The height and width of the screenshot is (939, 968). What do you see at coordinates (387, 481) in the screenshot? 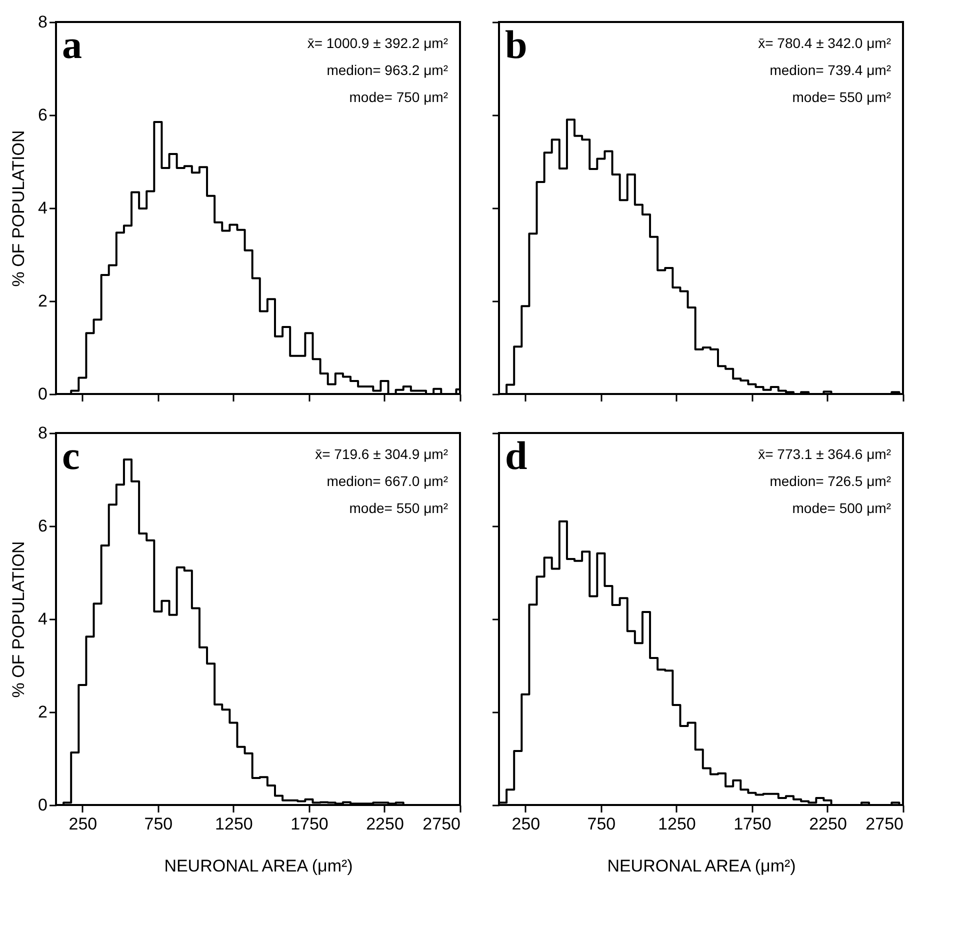
I see `annotation: medion= 667.0 μm²` at bounding box center [387, 481].